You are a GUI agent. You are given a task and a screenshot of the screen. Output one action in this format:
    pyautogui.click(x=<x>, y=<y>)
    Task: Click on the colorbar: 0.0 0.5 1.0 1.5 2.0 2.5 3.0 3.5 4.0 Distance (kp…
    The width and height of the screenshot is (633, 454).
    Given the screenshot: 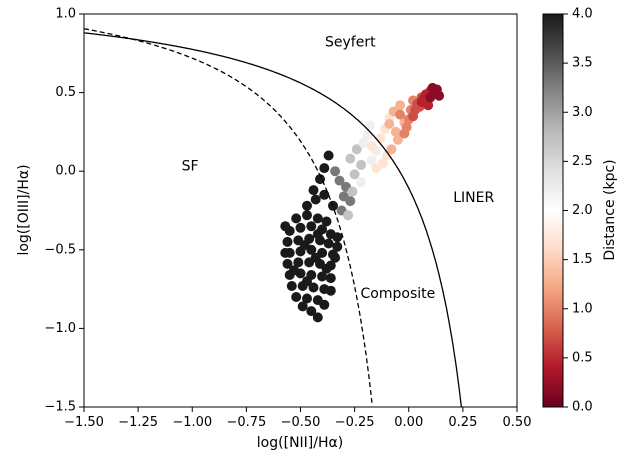 What is the action you would take?
    pyautogui.click(x=580, y=211)
    